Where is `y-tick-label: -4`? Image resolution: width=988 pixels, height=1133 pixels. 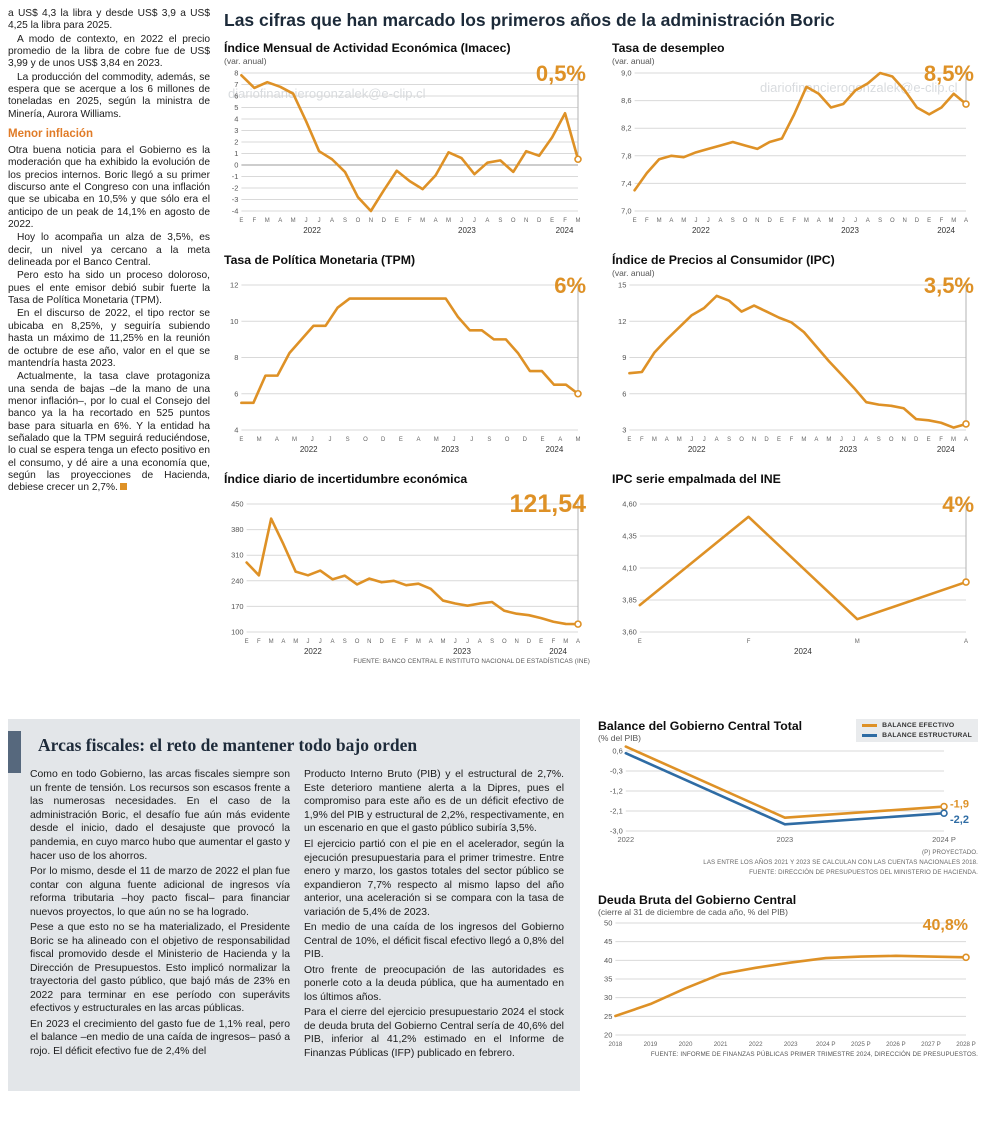
y-tick-label: -4 is located at coordinates (235, 211).